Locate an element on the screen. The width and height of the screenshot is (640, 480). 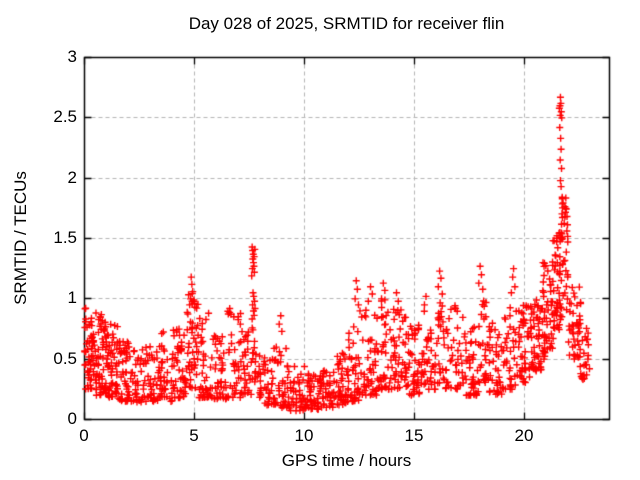
x-tick-label-20: 20 is located at coordinates (524, 435).